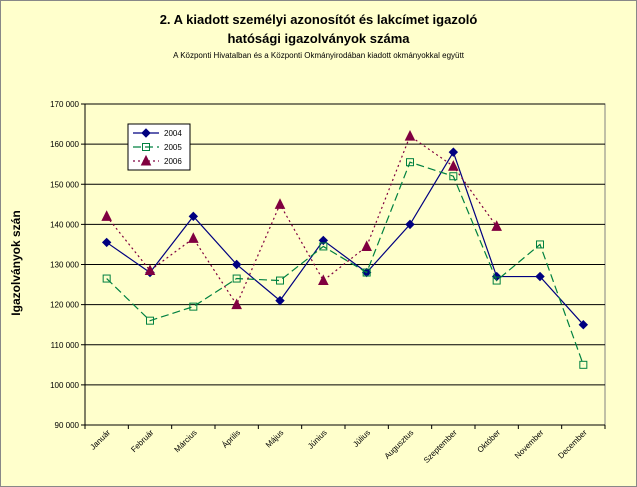 The height and width of the screenshot is (487, 637). Describe the element at coordinates (173, 147) in the screenshot. I see `legend-label-2005: 2005` at that location.